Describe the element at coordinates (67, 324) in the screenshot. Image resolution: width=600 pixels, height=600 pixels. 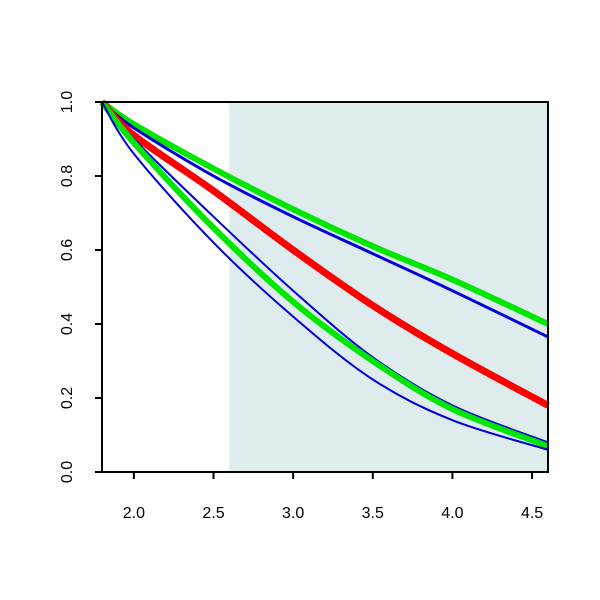
I see `y-tick-label: 0.4` at that location.